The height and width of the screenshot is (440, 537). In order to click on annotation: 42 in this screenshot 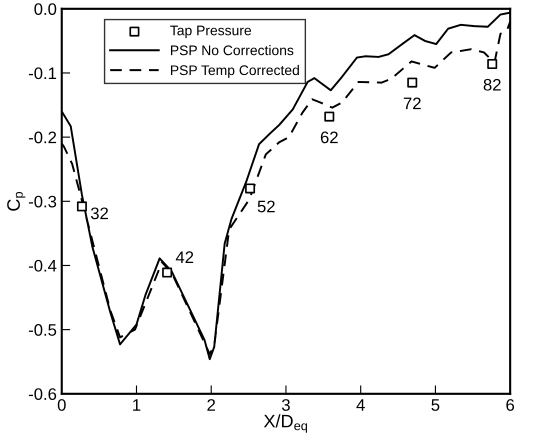, I will do `click(185, 257)`.